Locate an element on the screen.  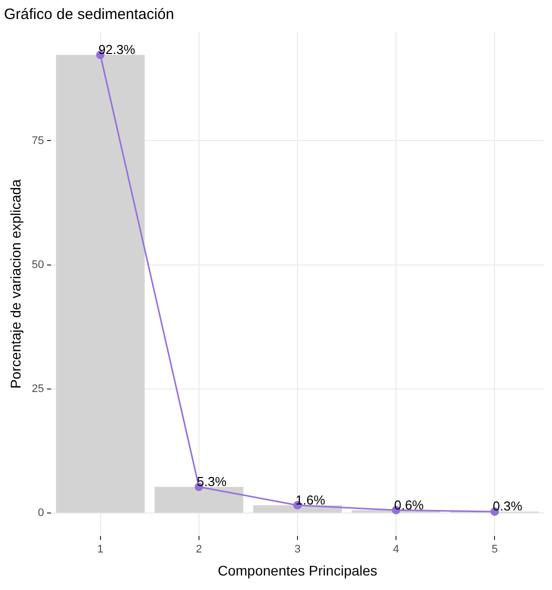
x-tick-label: 3 is located at coordinates (297, 550).